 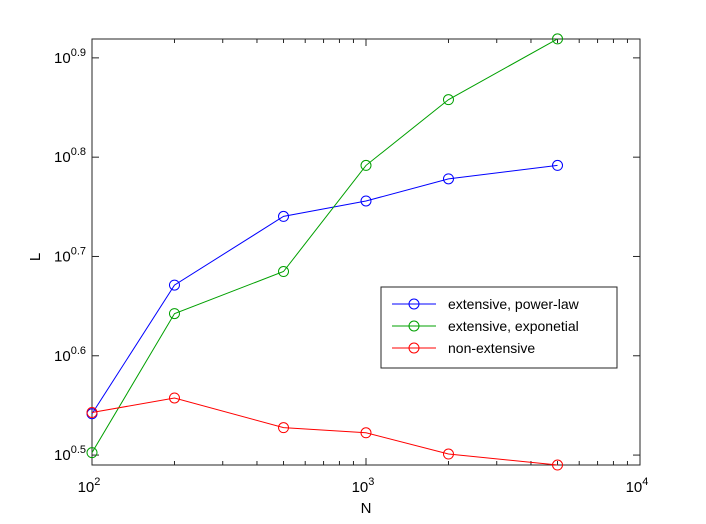 What do you see at coordinates (637, 486) in the screenshot?
I see `x-tick-label: 10⁴` at bounding box center [637, 486].